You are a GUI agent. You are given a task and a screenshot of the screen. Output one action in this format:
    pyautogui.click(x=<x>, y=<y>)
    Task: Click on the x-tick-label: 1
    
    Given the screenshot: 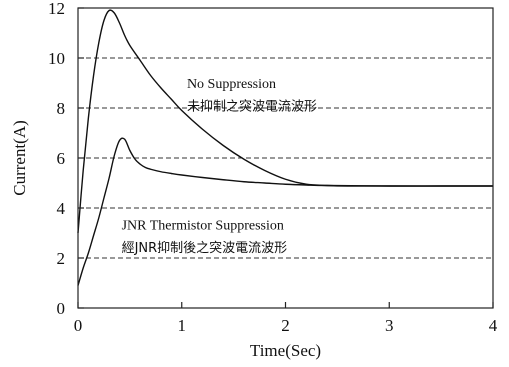 What is the action you would take?
    pyautogui.click(x=182, y=325)
    